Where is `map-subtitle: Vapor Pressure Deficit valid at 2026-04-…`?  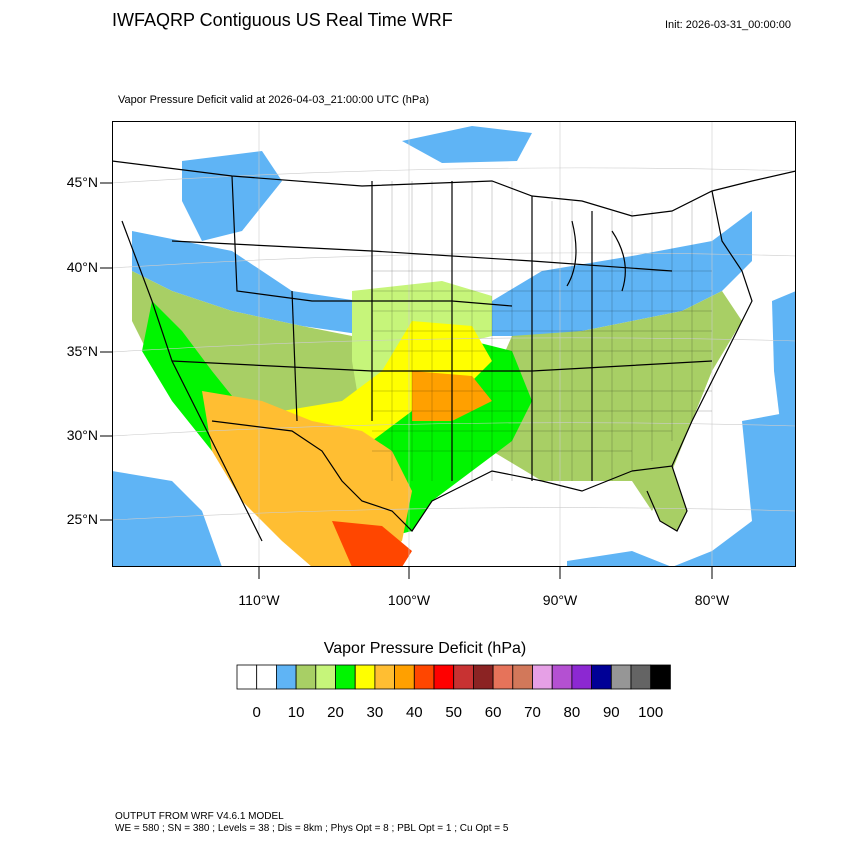 map-subtitle: Vapor Pressure Deficit valid at 2026-04-… is located at coordinates (274, 100).